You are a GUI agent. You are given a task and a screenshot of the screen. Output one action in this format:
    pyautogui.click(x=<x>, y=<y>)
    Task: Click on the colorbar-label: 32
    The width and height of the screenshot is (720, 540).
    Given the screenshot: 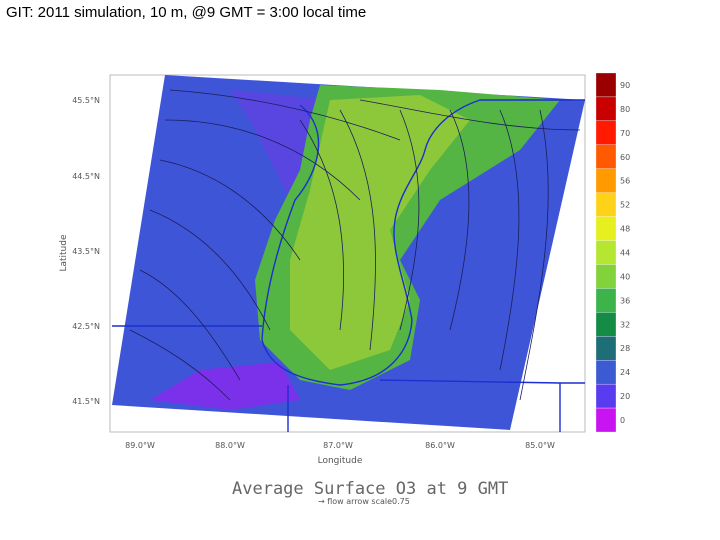 What is the action you would take?
    pyautogui.click(x=625, y=324)
    